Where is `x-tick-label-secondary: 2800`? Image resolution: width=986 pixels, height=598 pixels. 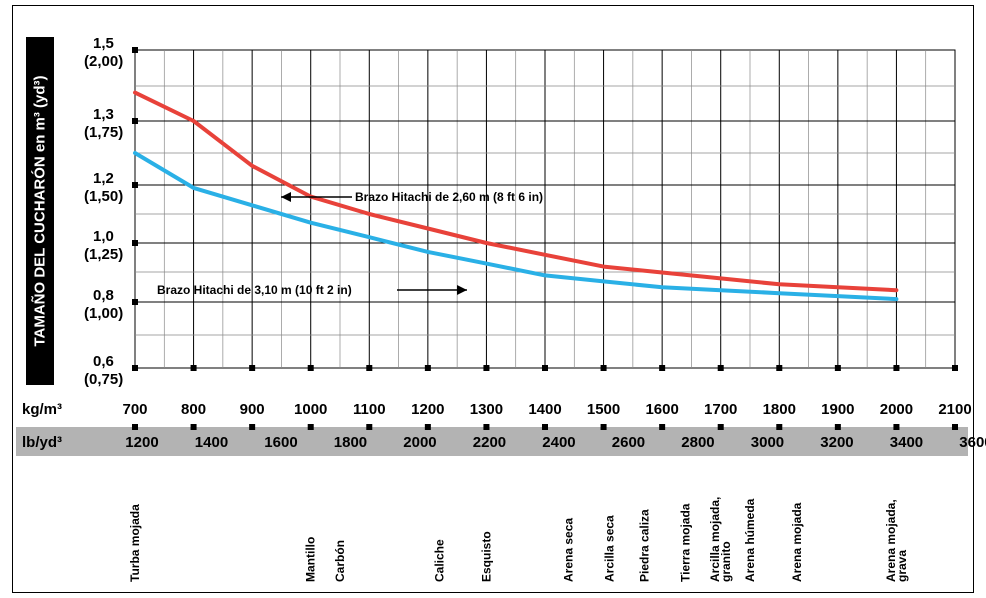 x-tick-label-secondary: 2800 is located at coordinates (697, 442).